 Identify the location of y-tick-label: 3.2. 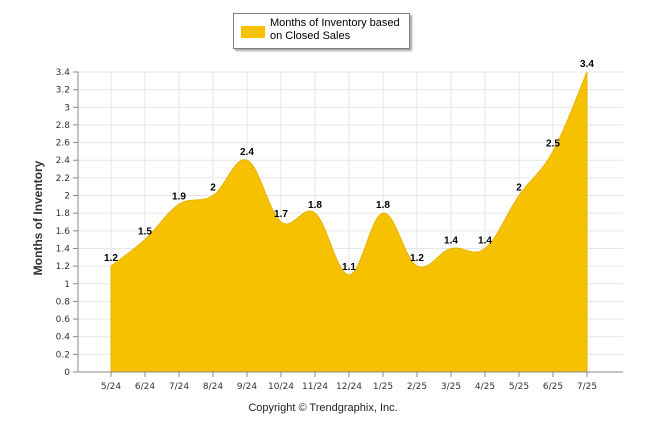
(63, 91).